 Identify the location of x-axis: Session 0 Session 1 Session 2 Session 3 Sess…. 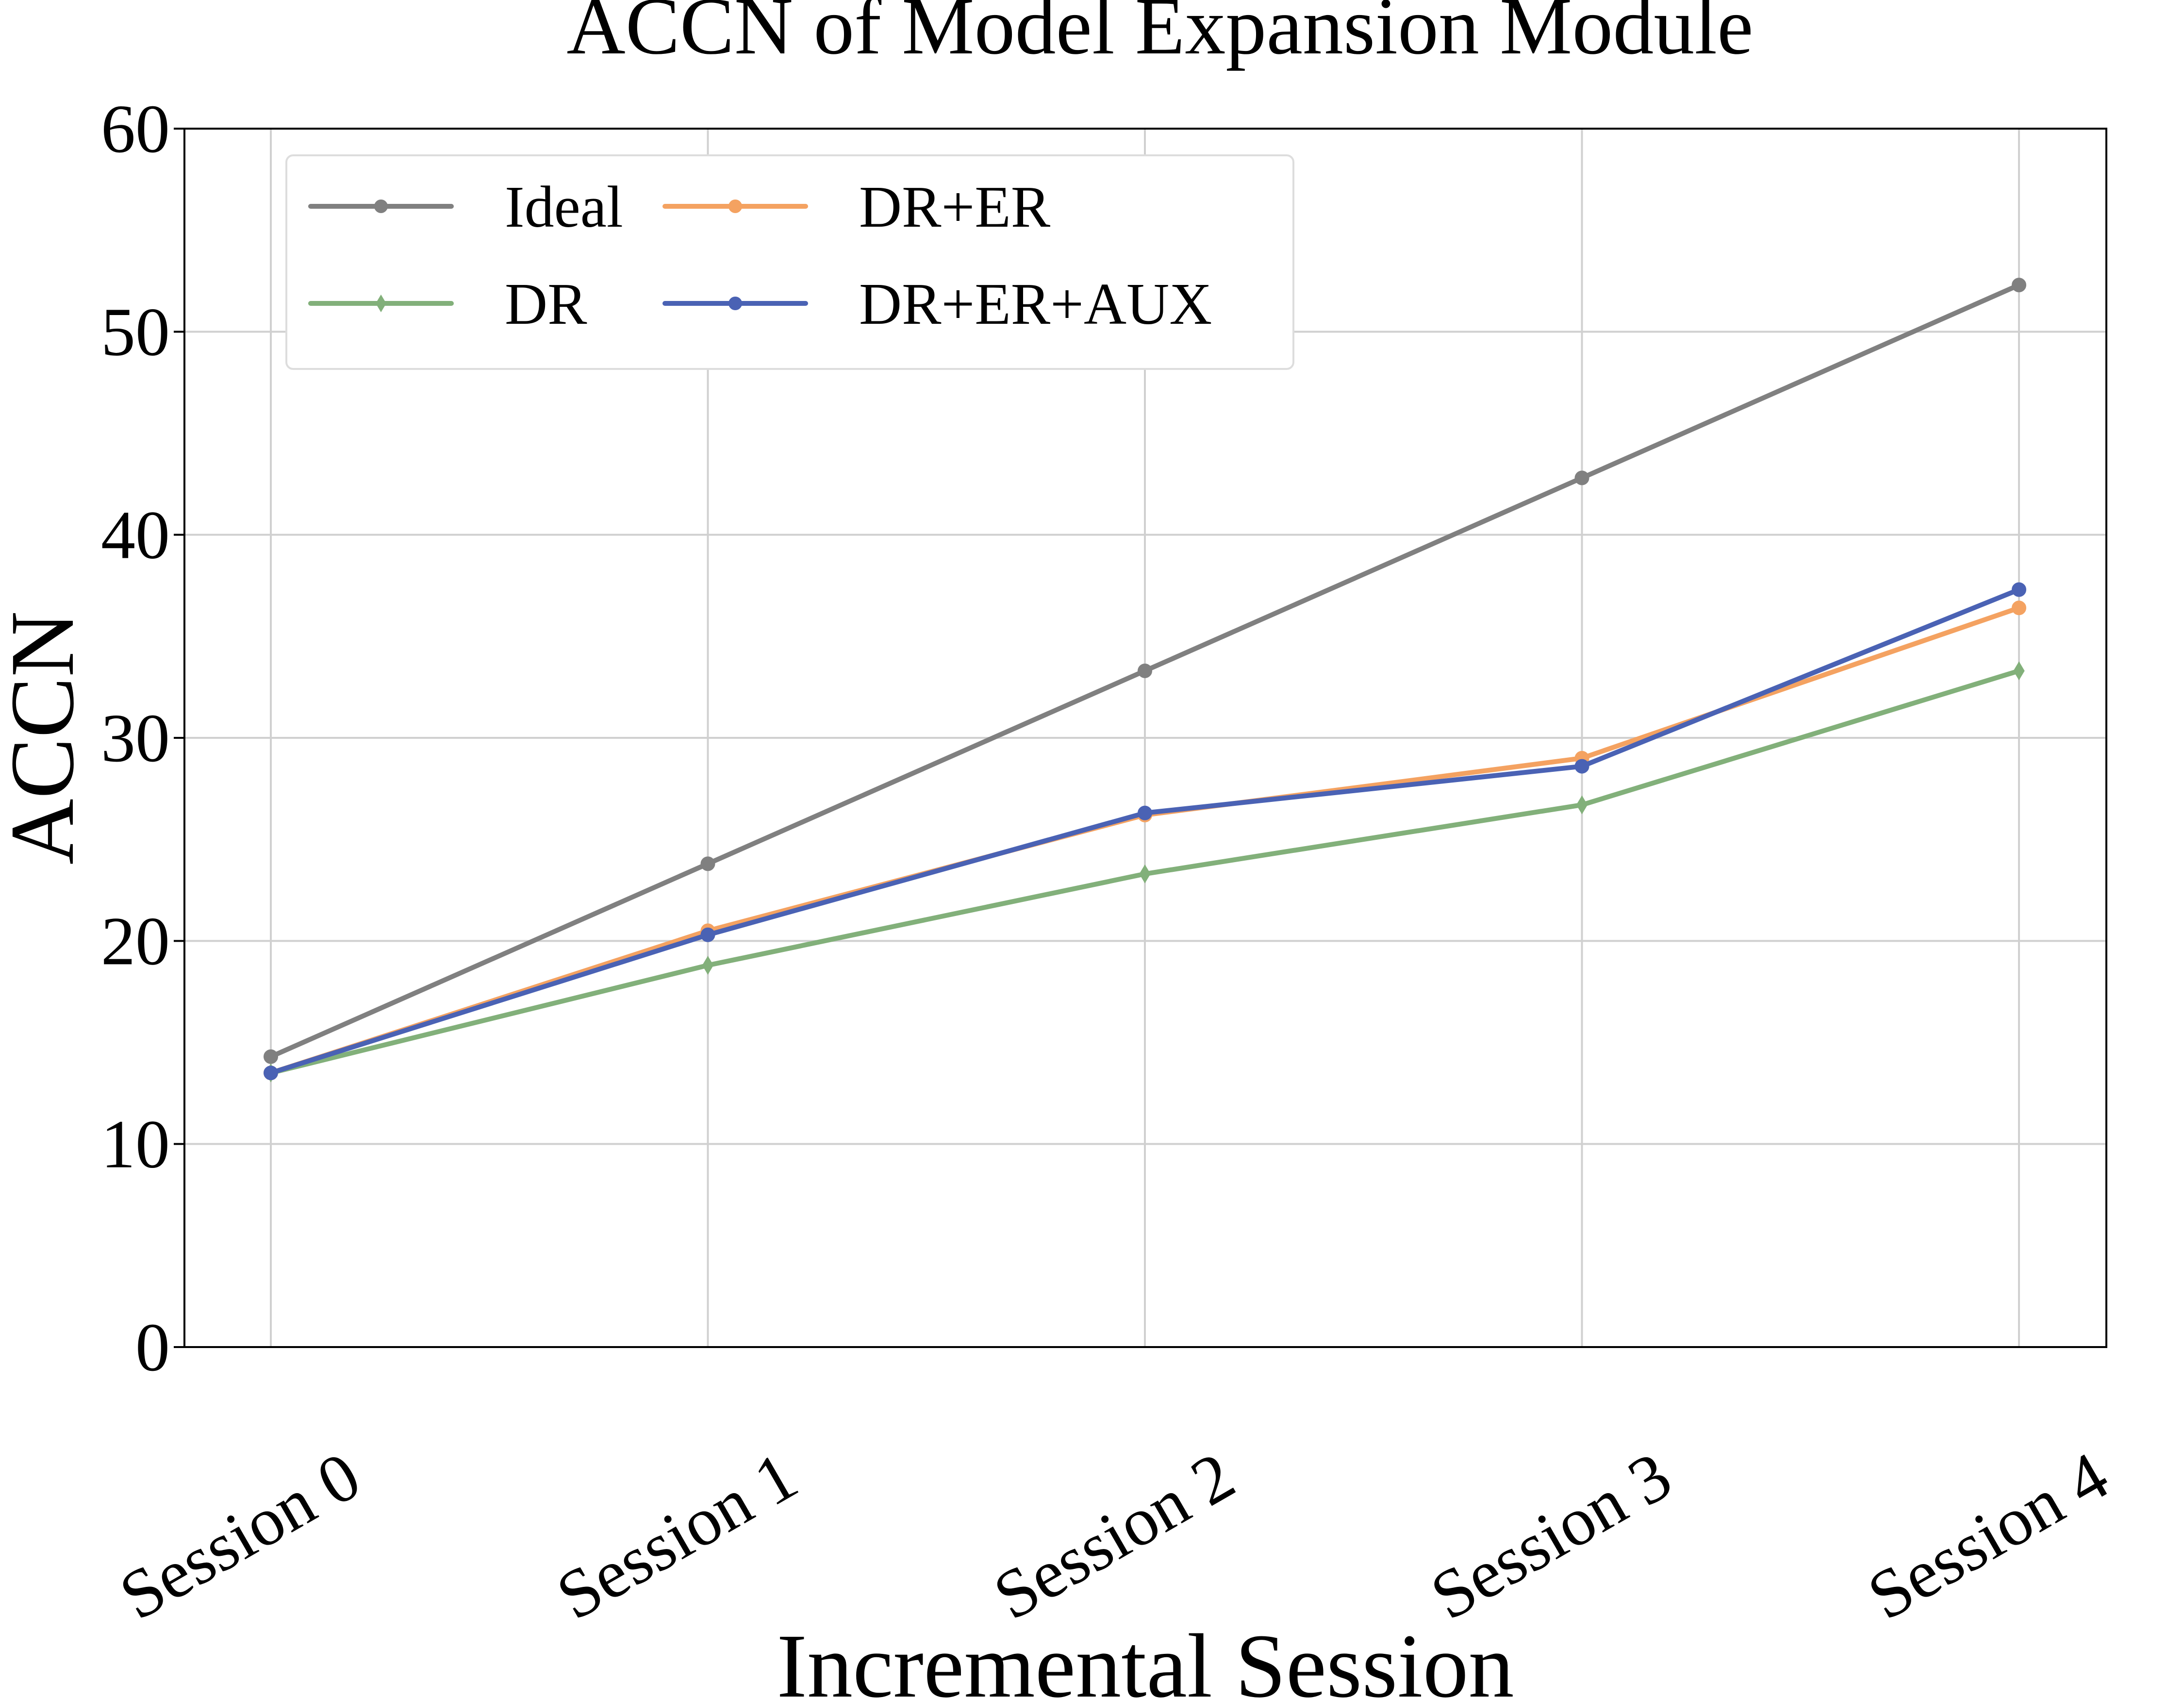
(1113, 1535).